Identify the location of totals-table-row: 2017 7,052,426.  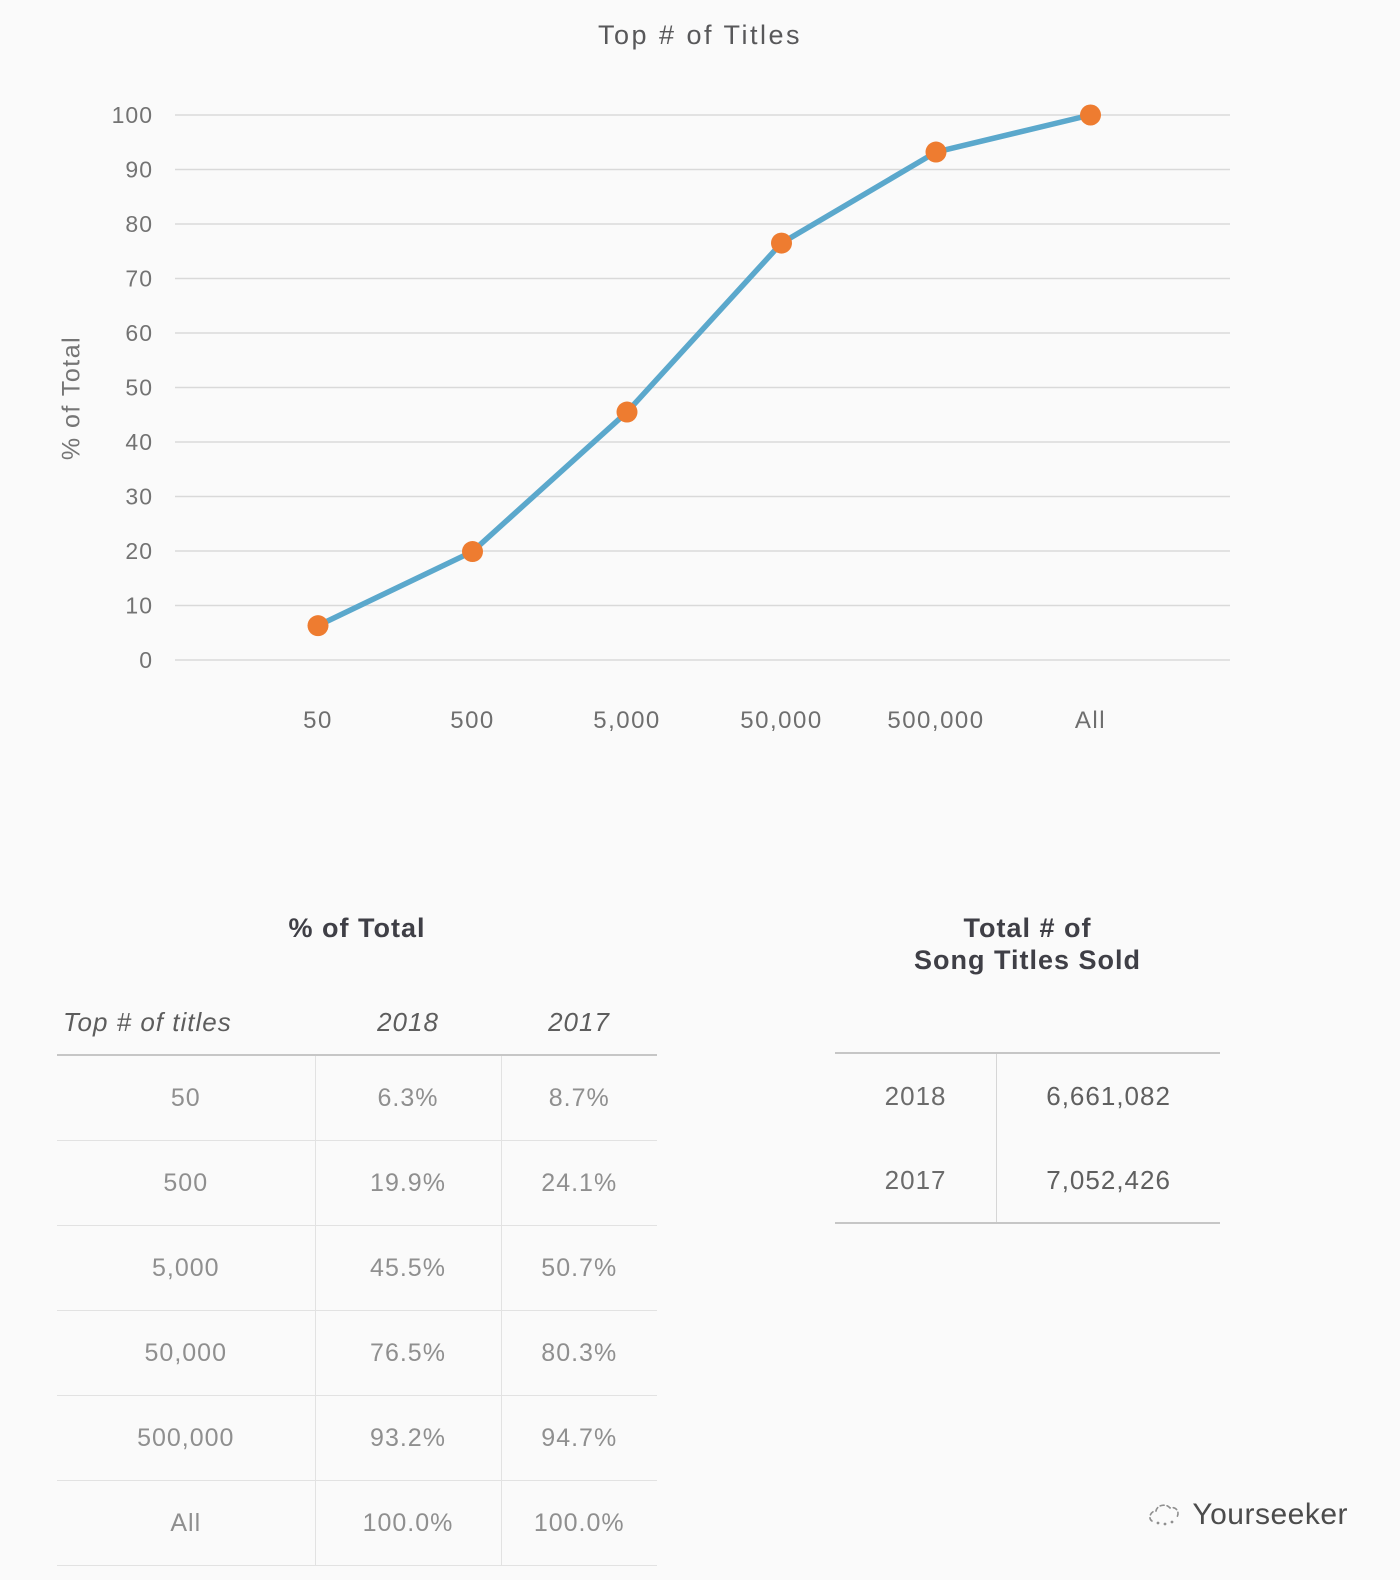
(1027, 1180).